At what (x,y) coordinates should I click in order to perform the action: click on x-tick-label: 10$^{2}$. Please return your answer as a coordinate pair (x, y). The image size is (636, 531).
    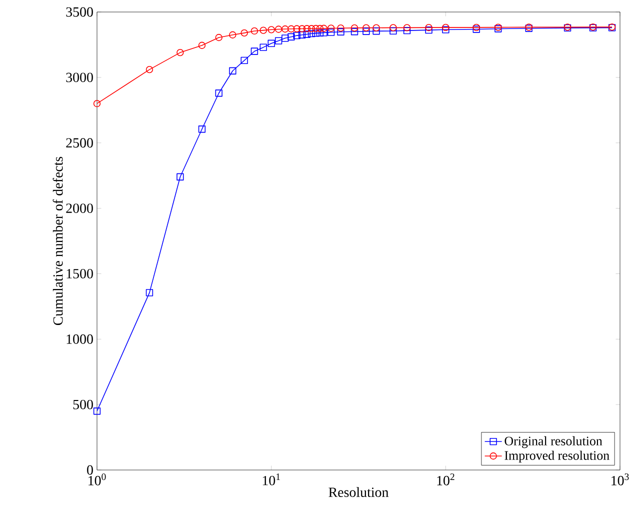
    Looking at the image, I should click on (445, 480).